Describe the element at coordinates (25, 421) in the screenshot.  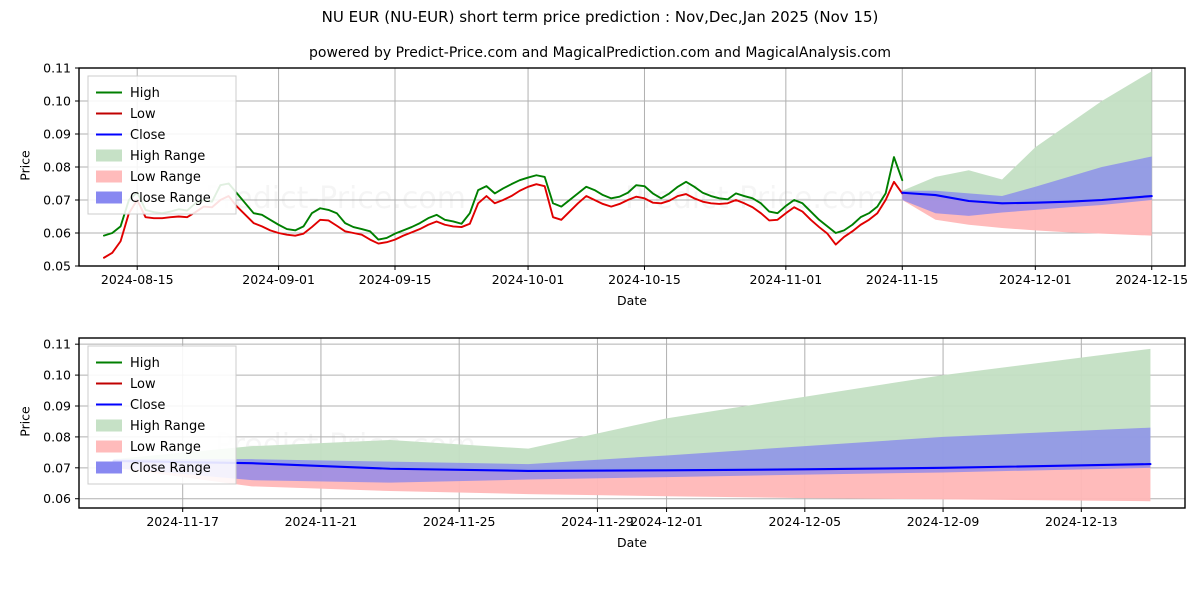
I see `bottom-chart-ylabel: Price` at that location.